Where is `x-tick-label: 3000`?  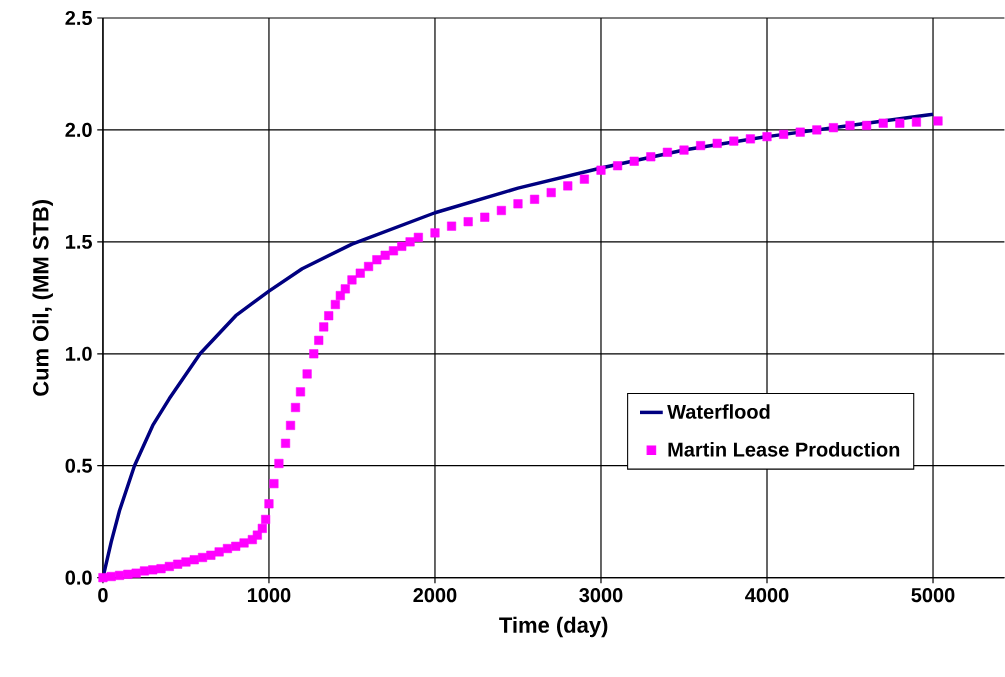
x-tick-label: 3000 is located at coordinates (601, 595).